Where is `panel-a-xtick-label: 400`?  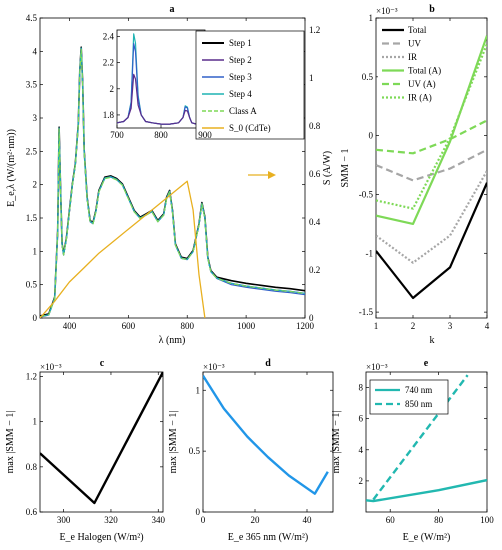
panel-a-xtick-label: 400 is located at coordinates (70, 326).